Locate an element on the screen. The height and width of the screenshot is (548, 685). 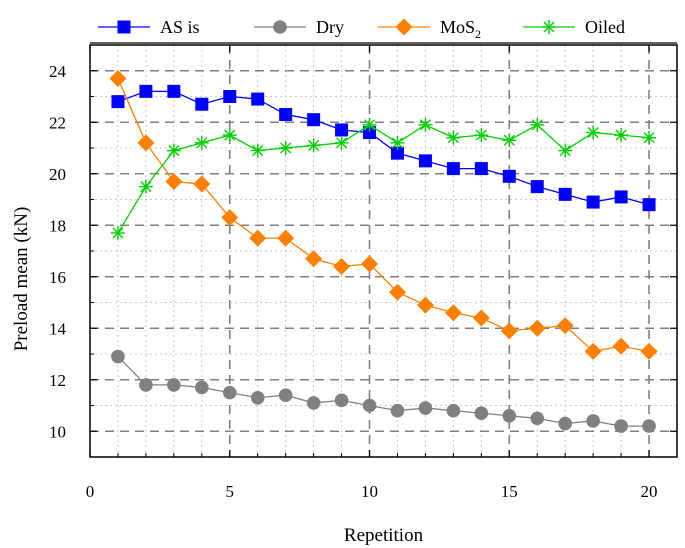
y-tick-label: 20 is located at coordinates (57, 174).